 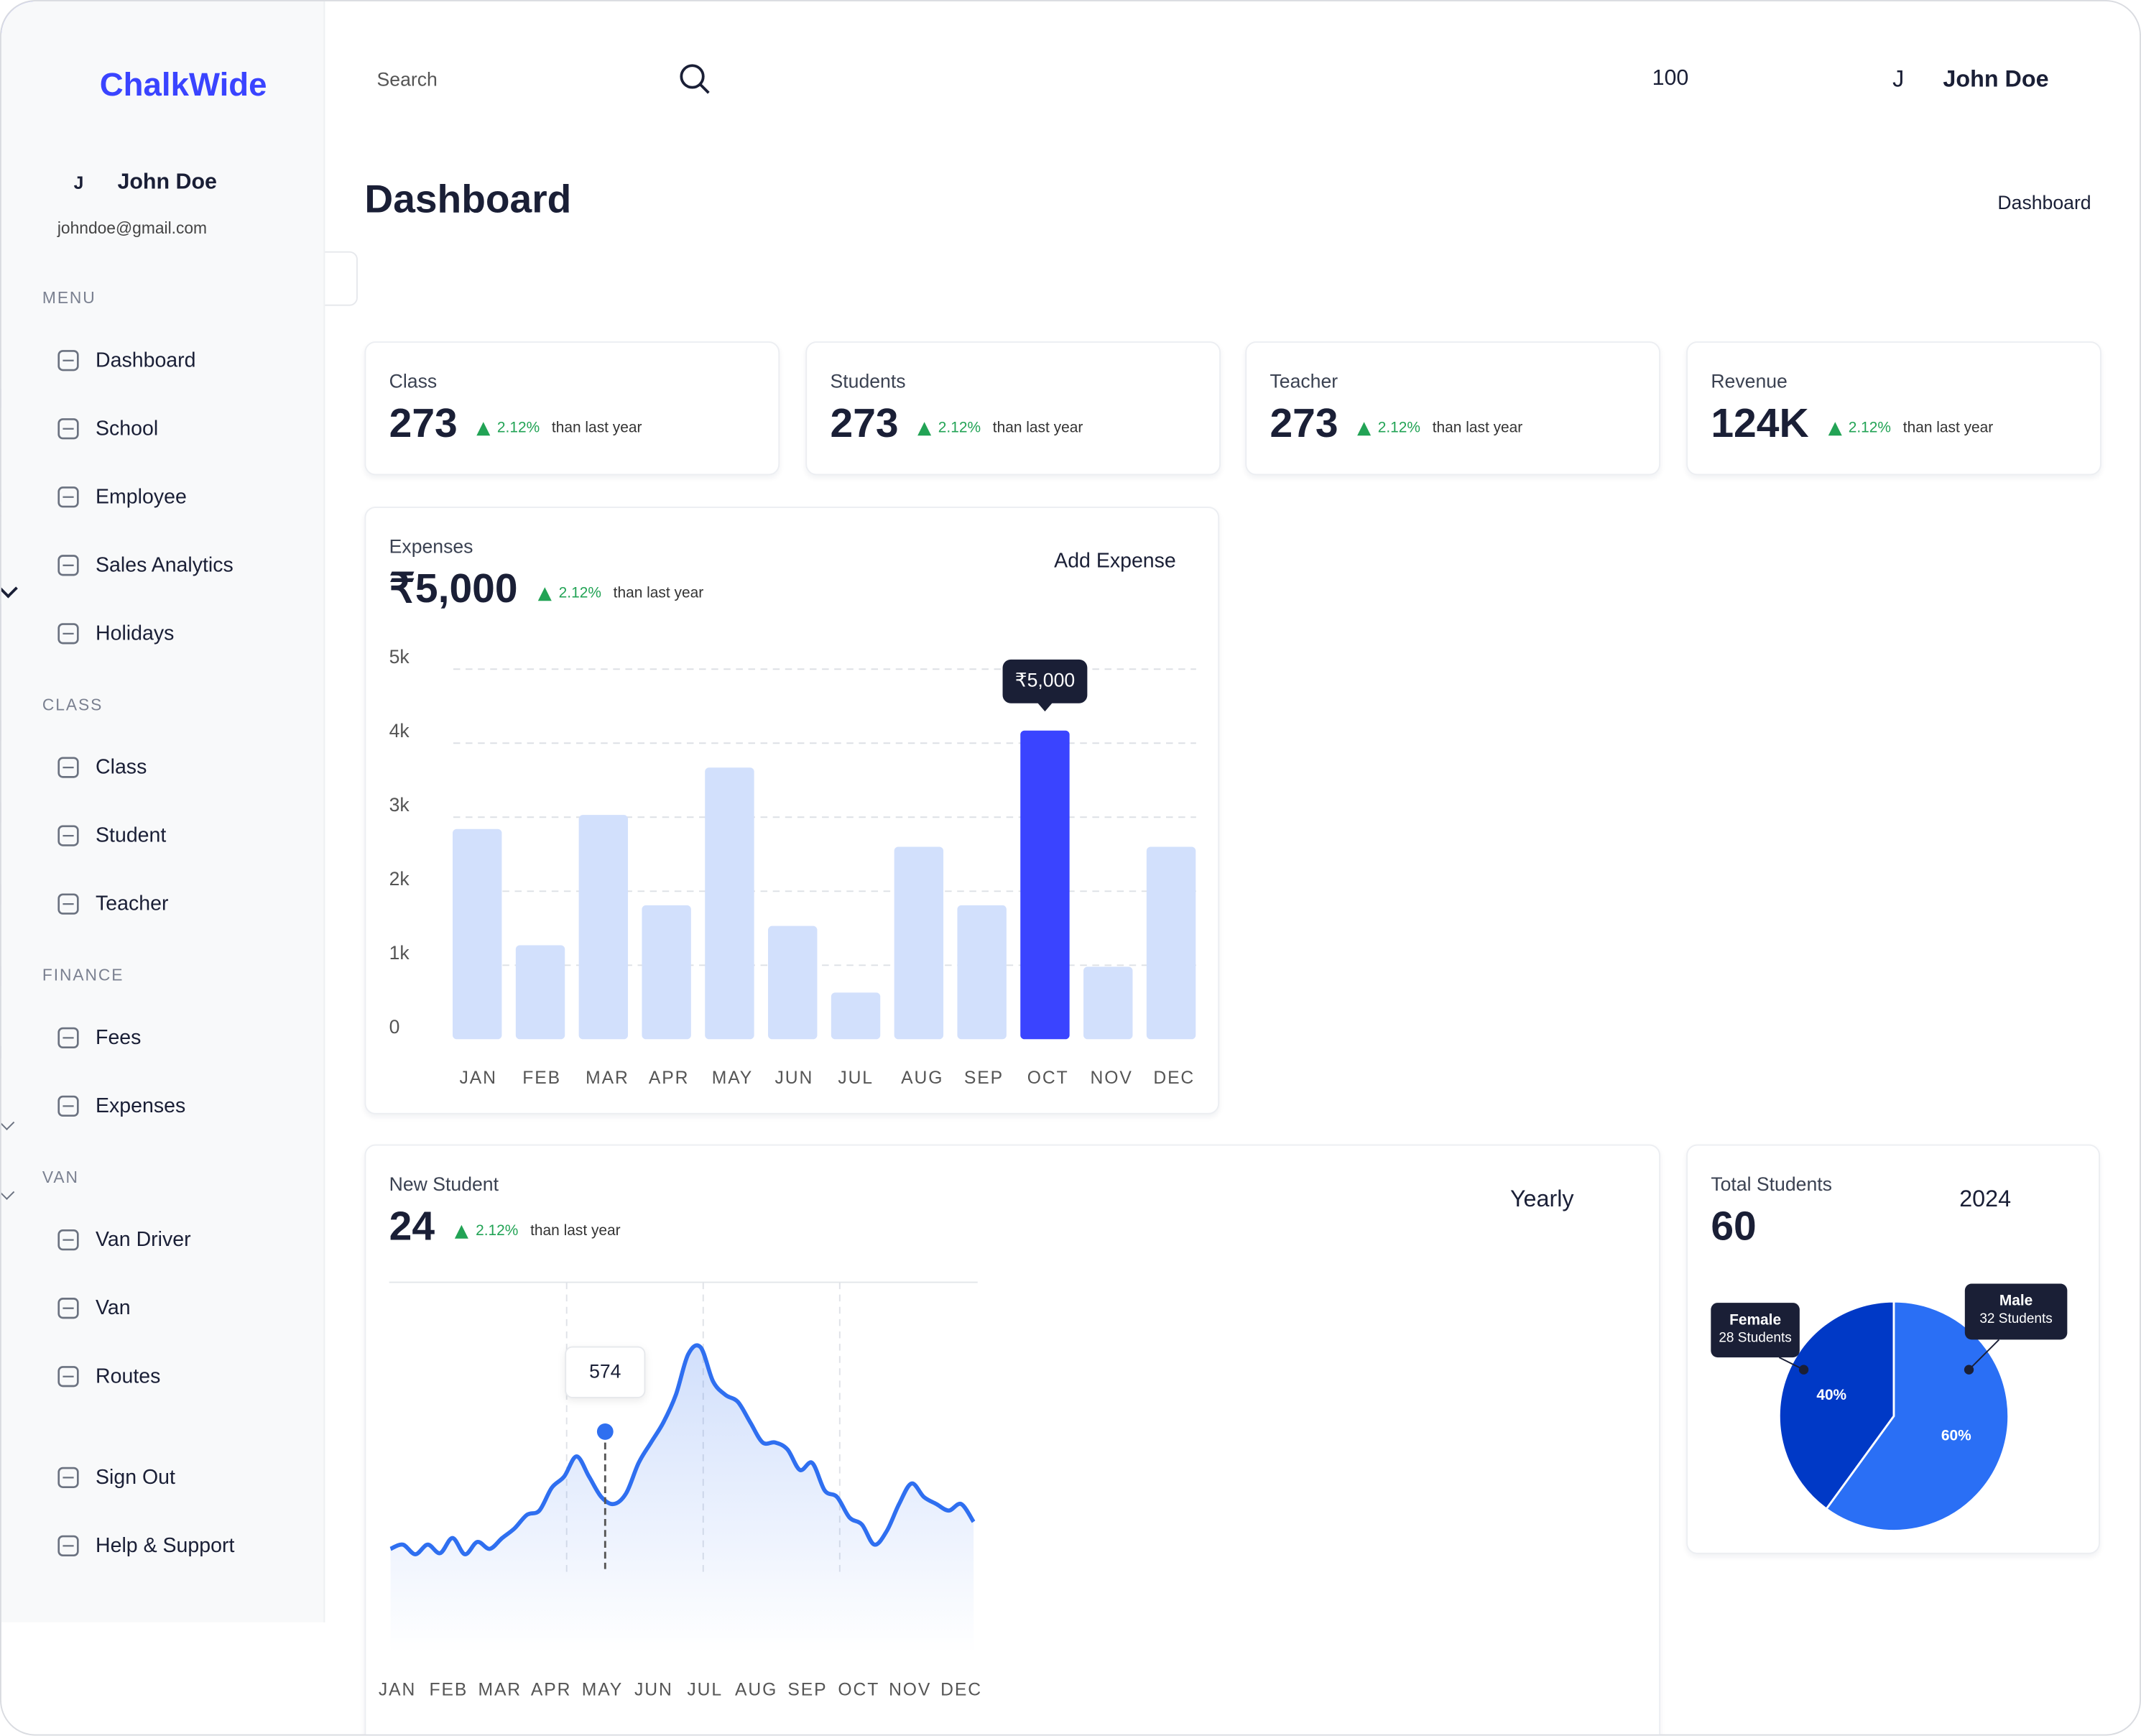 What do you see at coordinates (984, 1078) in the screenshot?
I see `x-tick-label: SEP` at bounding box center [984, 1078].